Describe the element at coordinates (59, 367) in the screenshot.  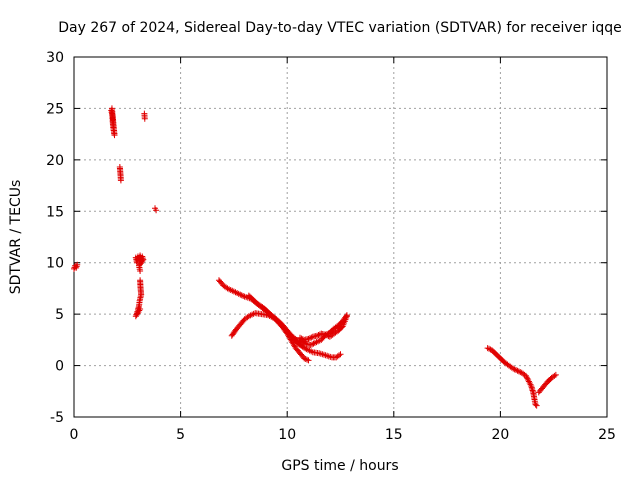
I see `y-tick-label: 0` at that location.